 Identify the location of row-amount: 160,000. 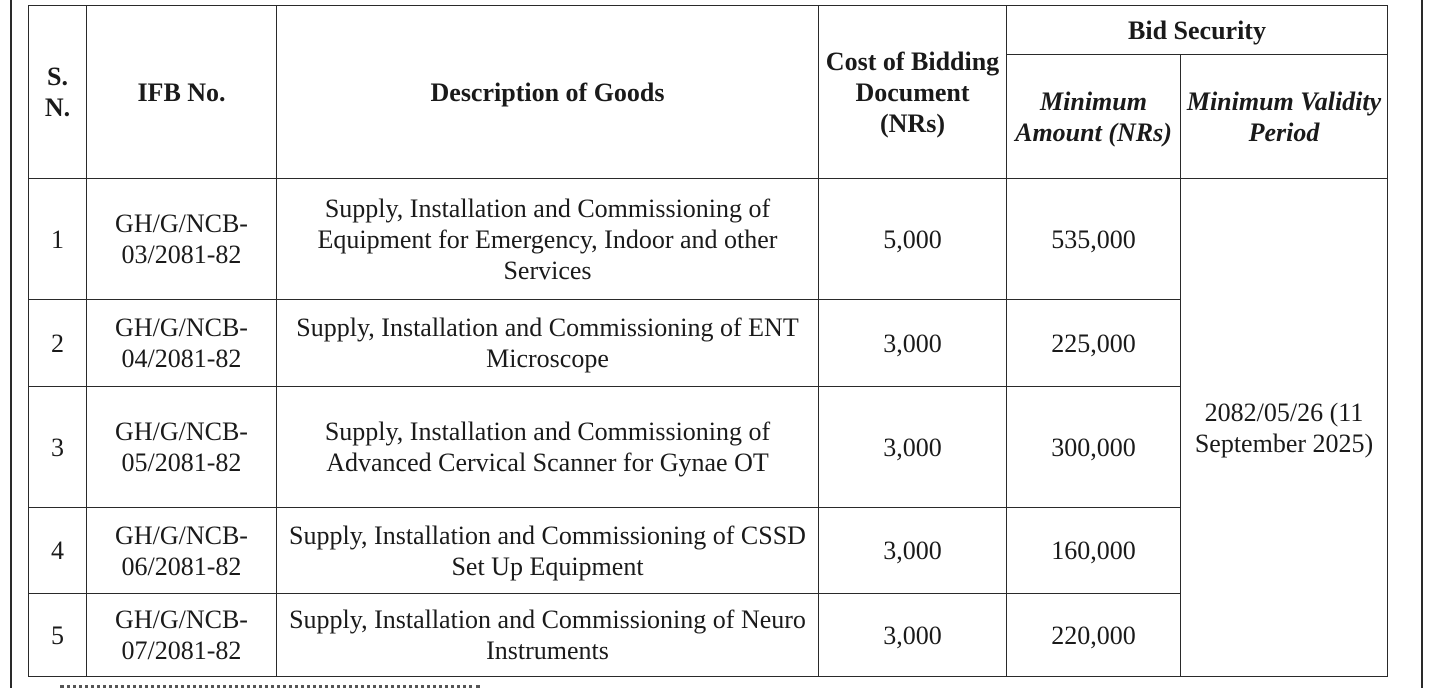
(1093, 550).